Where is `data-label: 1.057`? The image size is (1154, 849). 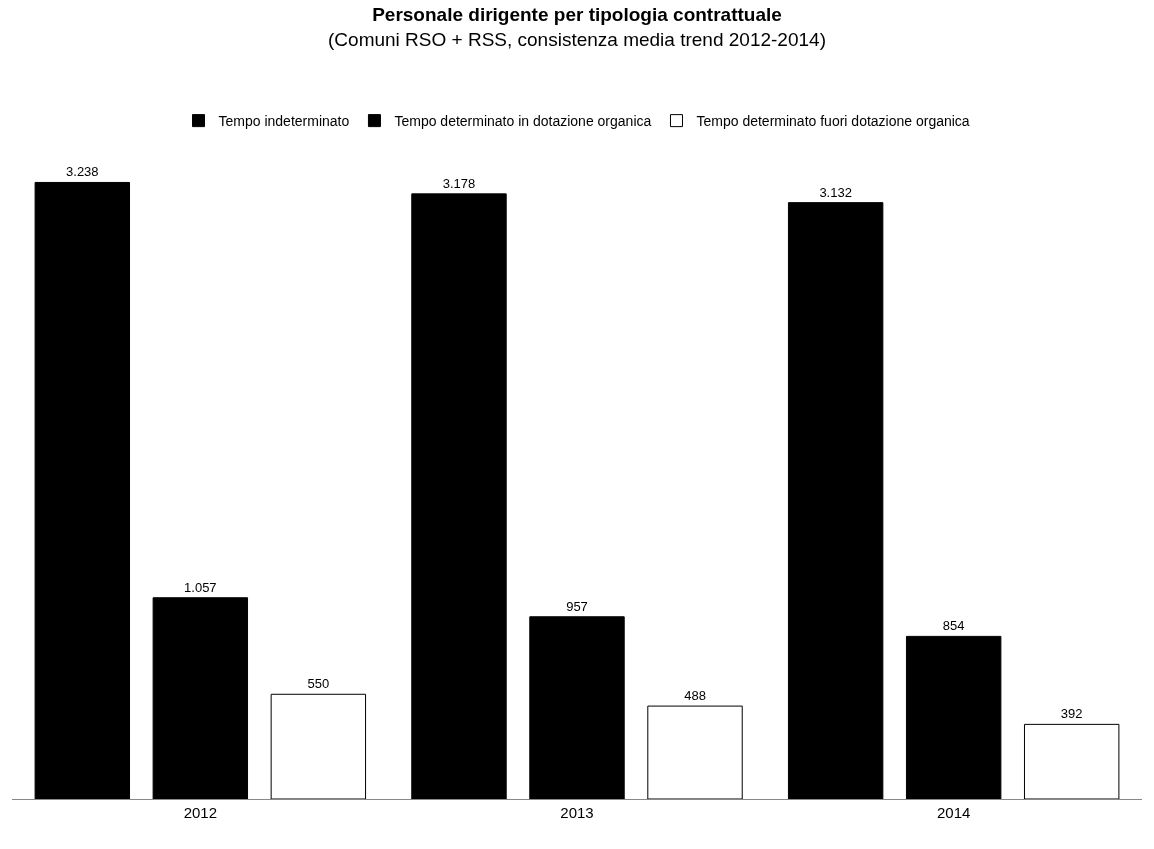
data-label: 1.057 is located at coordinates (200, 587).